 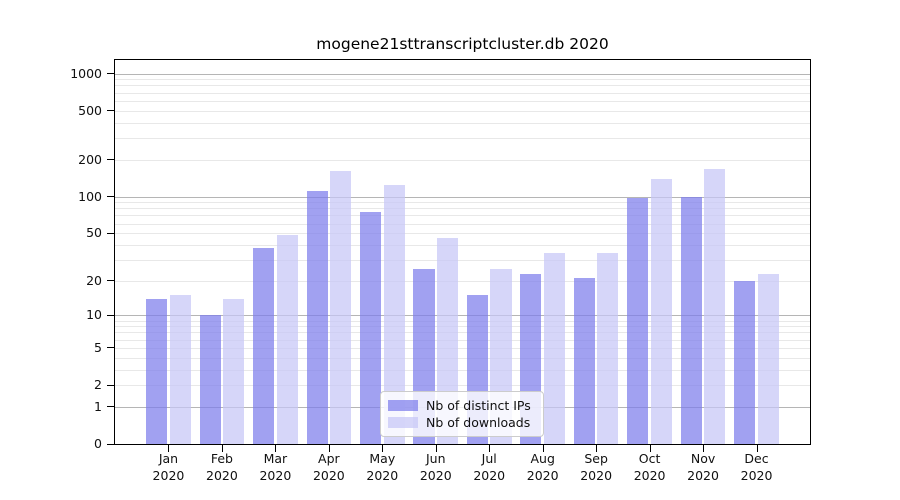 I want to click on legend: Nb of distinct IPs Nb of downloads, so click(x=462, y=414).